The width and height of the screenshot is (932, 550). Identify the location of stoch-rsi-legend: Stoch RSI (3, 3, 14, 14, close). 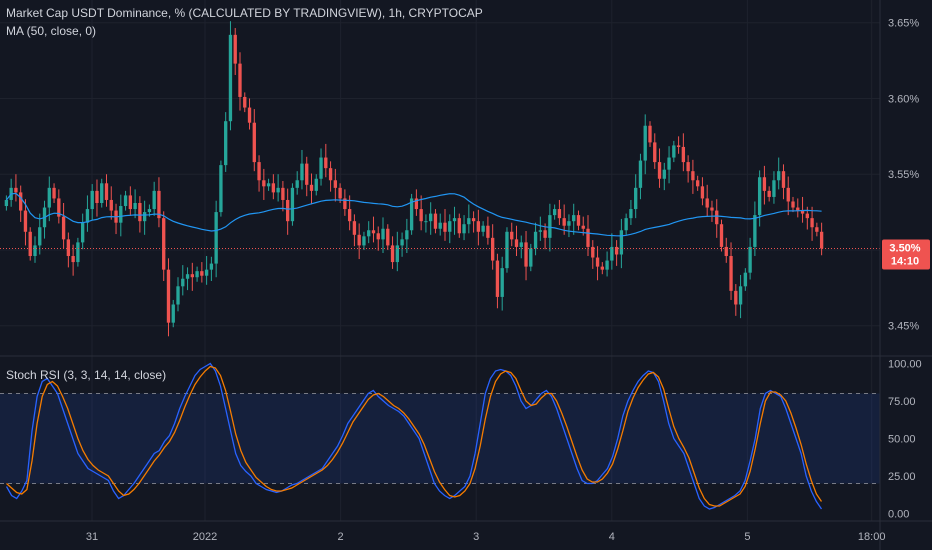
(86, 375).